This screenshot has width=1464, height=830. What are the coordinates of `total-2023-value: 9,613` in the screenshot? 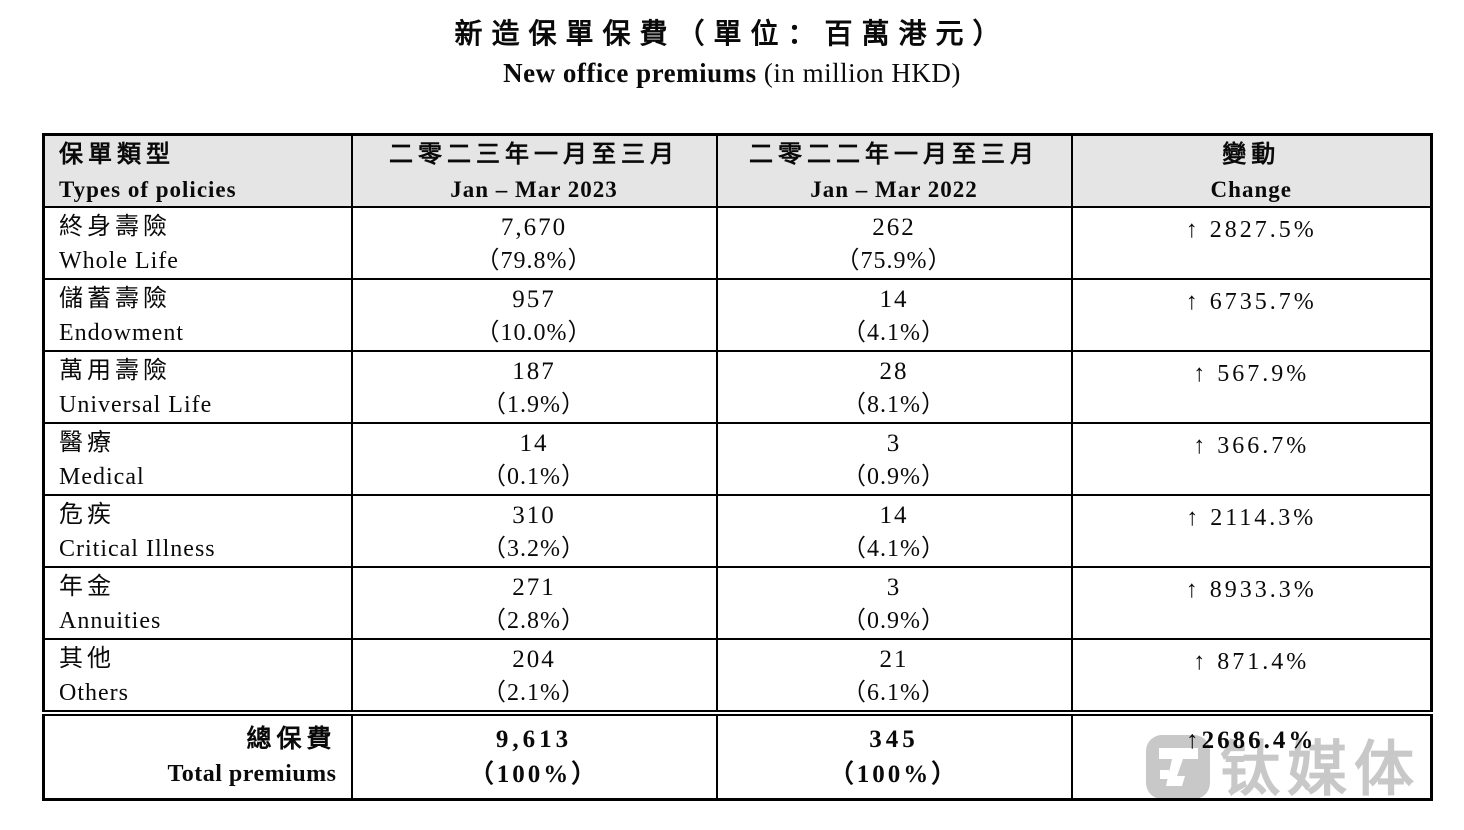 It's located at (534, 739).